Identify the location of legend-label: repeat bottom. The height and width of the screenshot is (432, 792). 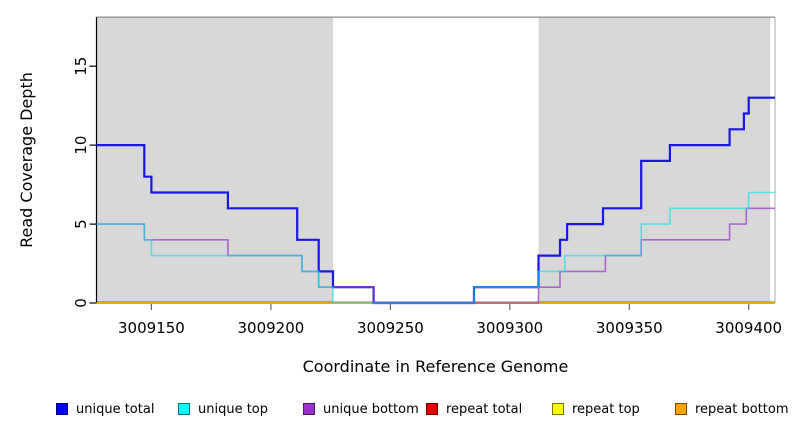
(742, 409).